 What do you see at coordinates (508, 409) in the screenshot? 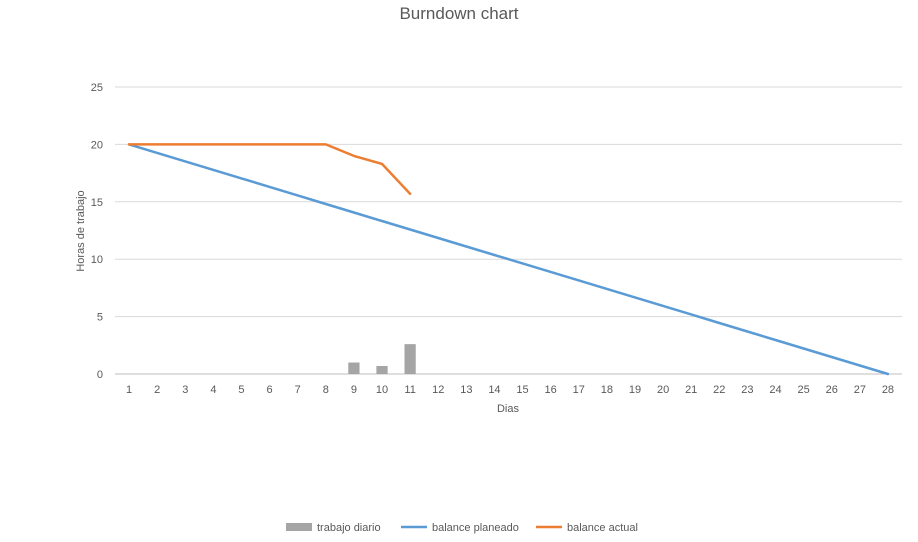
I see `x-axis-label: Dias` at bounding box center [508, 409].